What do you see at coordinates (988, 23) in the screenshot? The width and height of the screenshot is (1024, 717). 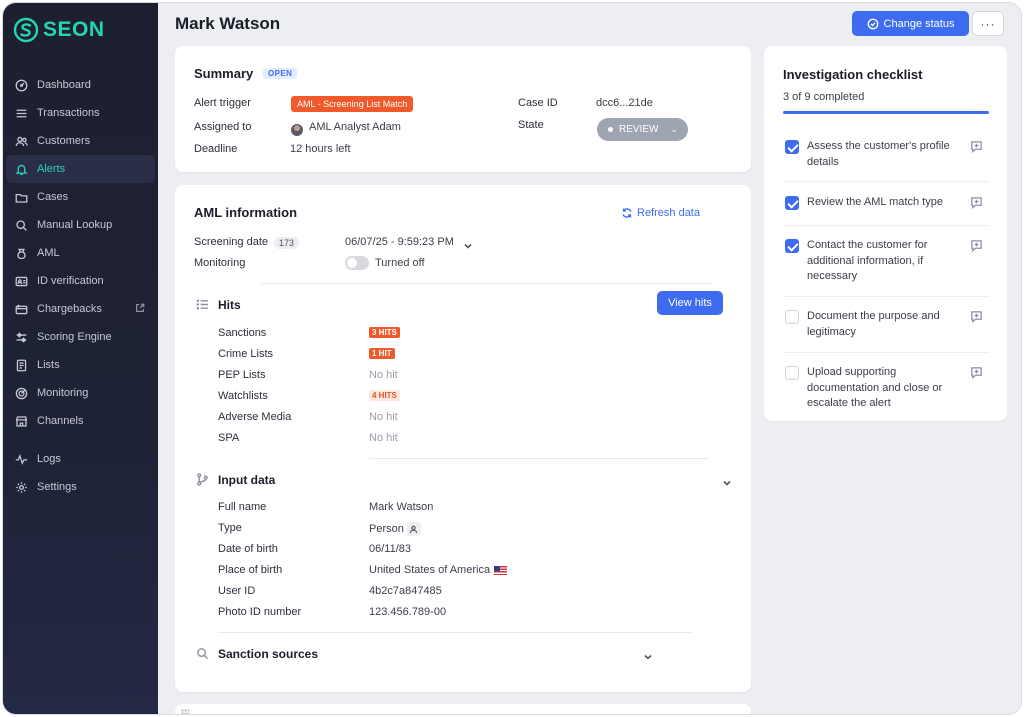 I see `more-options-button: ···` at bounding box center [988, 23].